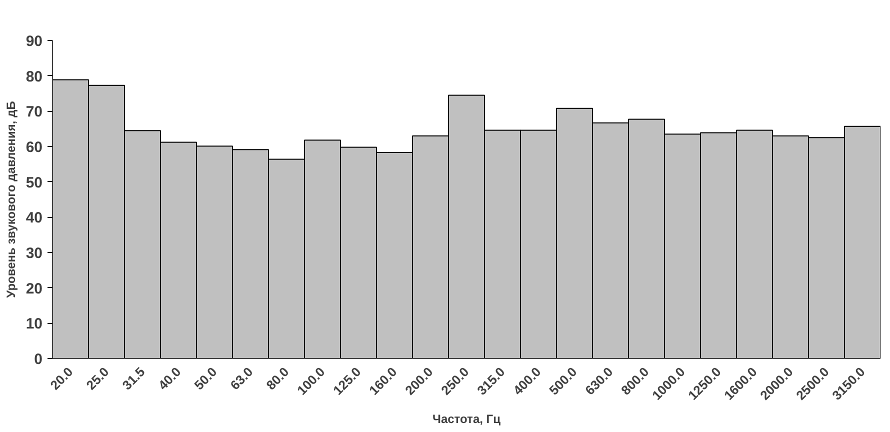 This screenshot has height=432, width=890. What do you see at coordinates (38, 359) in the screenshot?
I see `y-tick-label: 0` at bounding box center [38, 359].